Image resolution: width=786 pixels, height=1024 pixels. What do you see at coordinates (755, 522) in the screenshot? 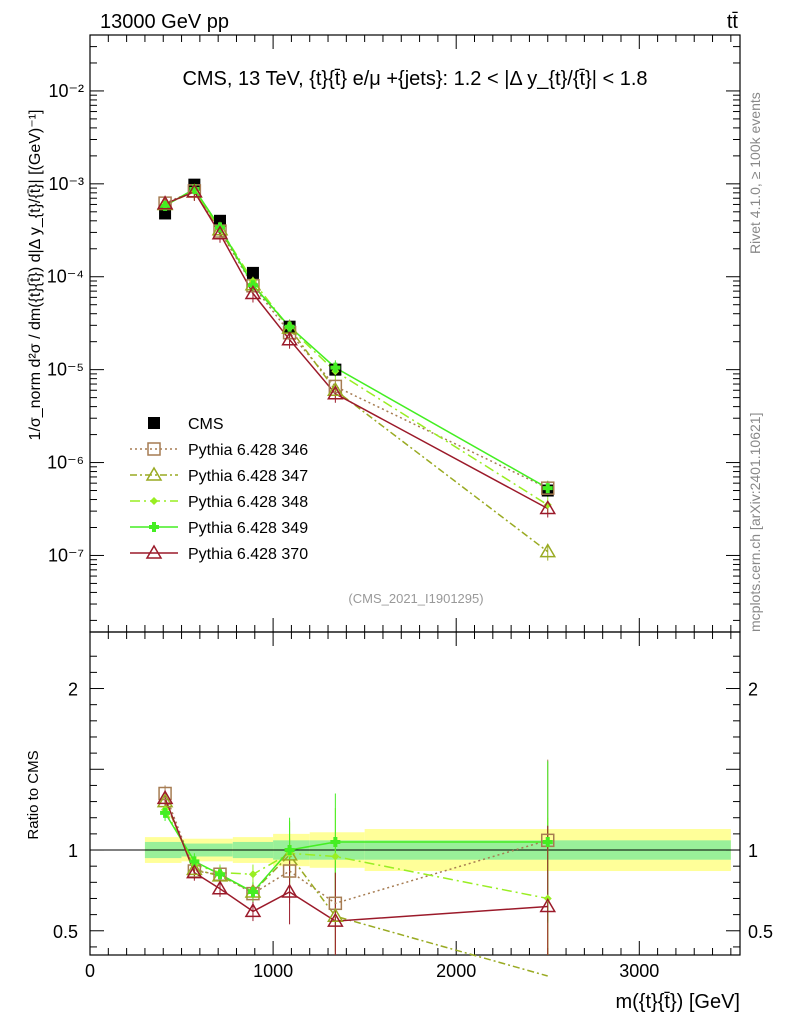
I see `mcplots-label: mcplots.cern.ch [arXiv:2401.10621]` at bounding box center [755, 522].